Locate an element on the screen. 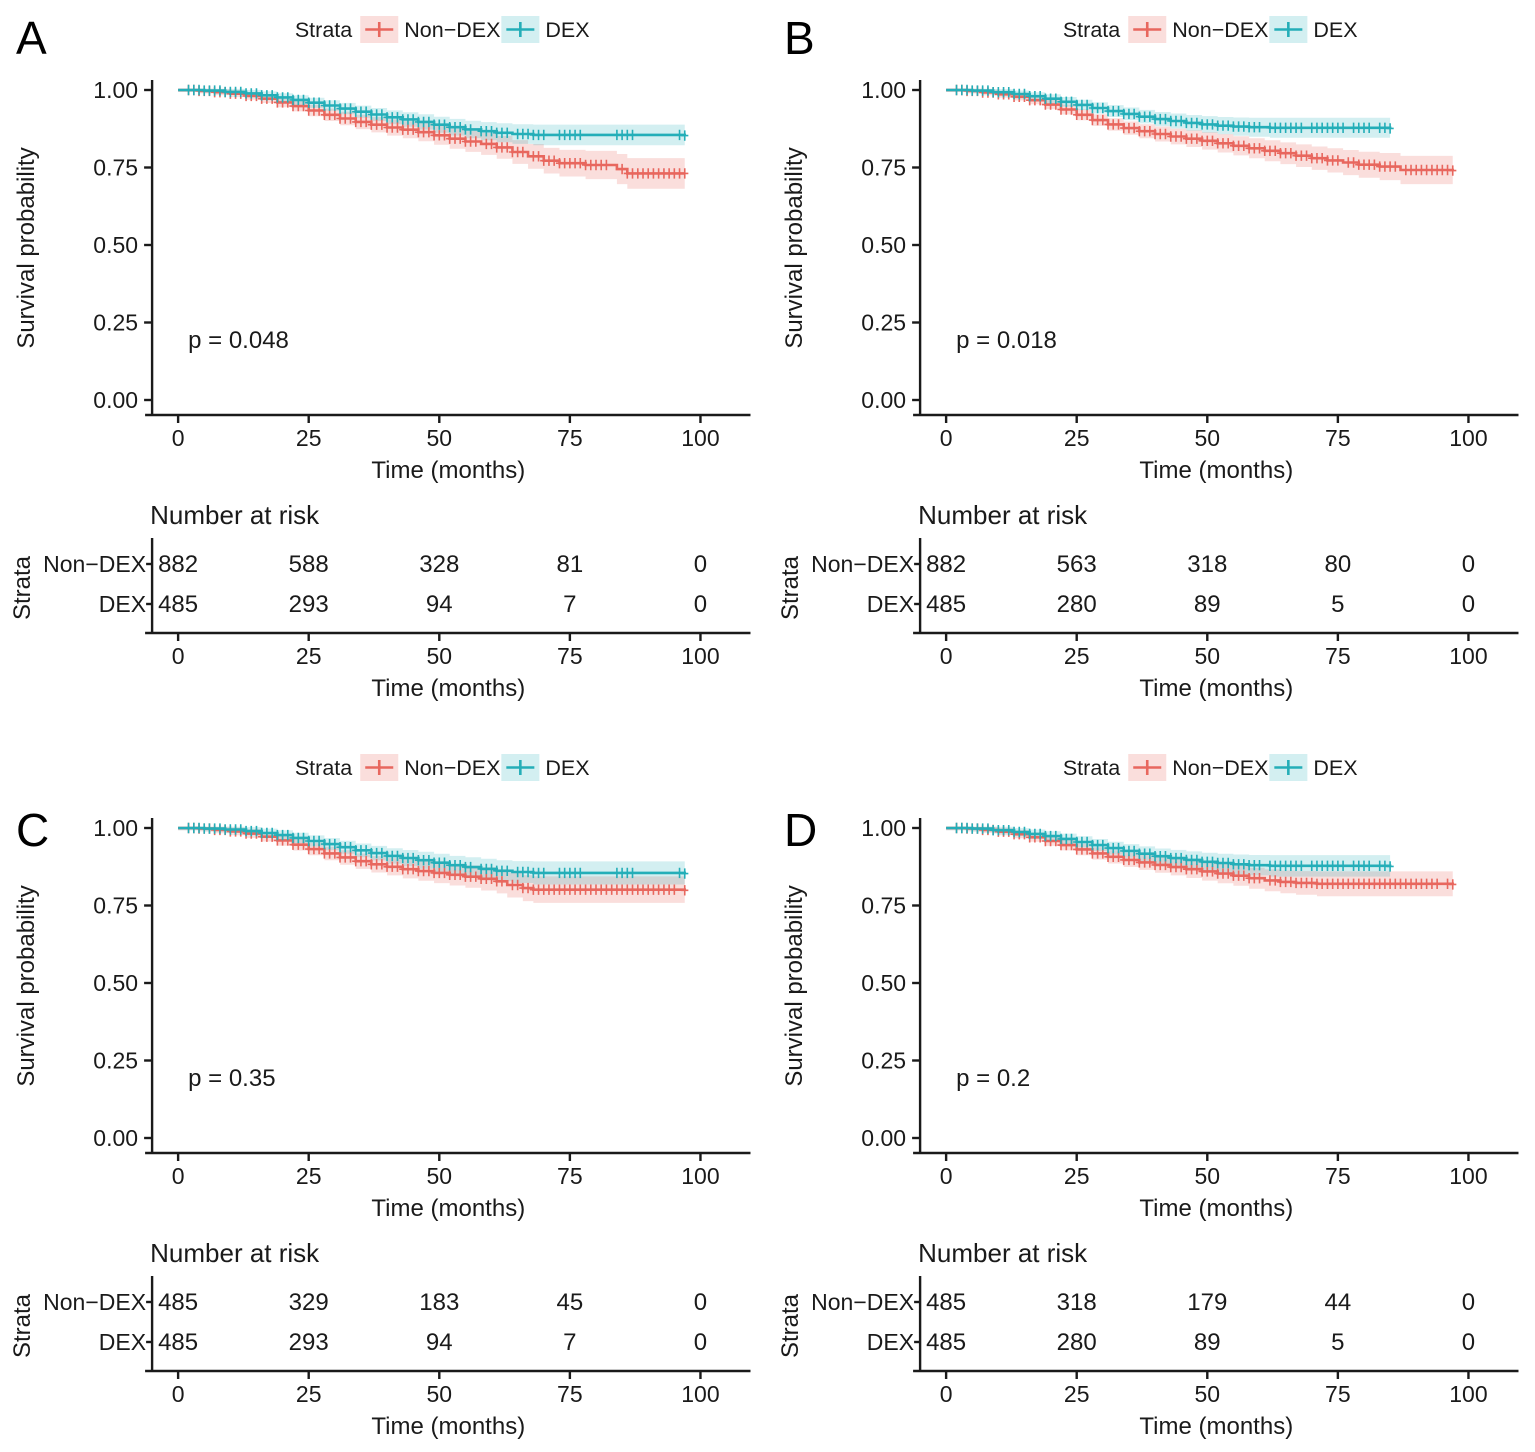 This screenshot has width=1535, height=1452. p-value: p = 0.048 is located at coordinates (238, 340).